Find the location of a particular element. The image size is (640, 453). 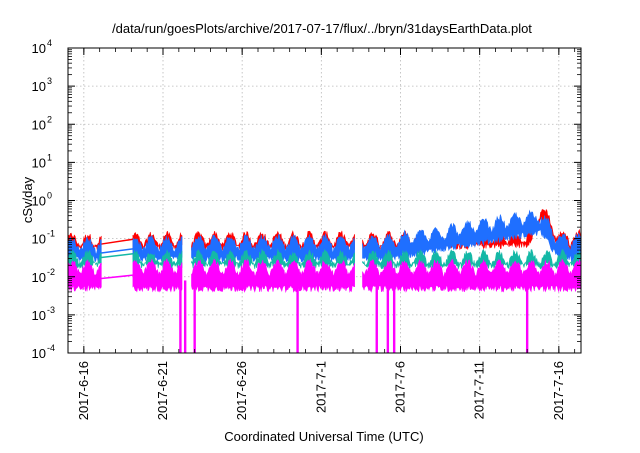

x-tick-label: 2017-6-26 is located at coordinates (241, 390).